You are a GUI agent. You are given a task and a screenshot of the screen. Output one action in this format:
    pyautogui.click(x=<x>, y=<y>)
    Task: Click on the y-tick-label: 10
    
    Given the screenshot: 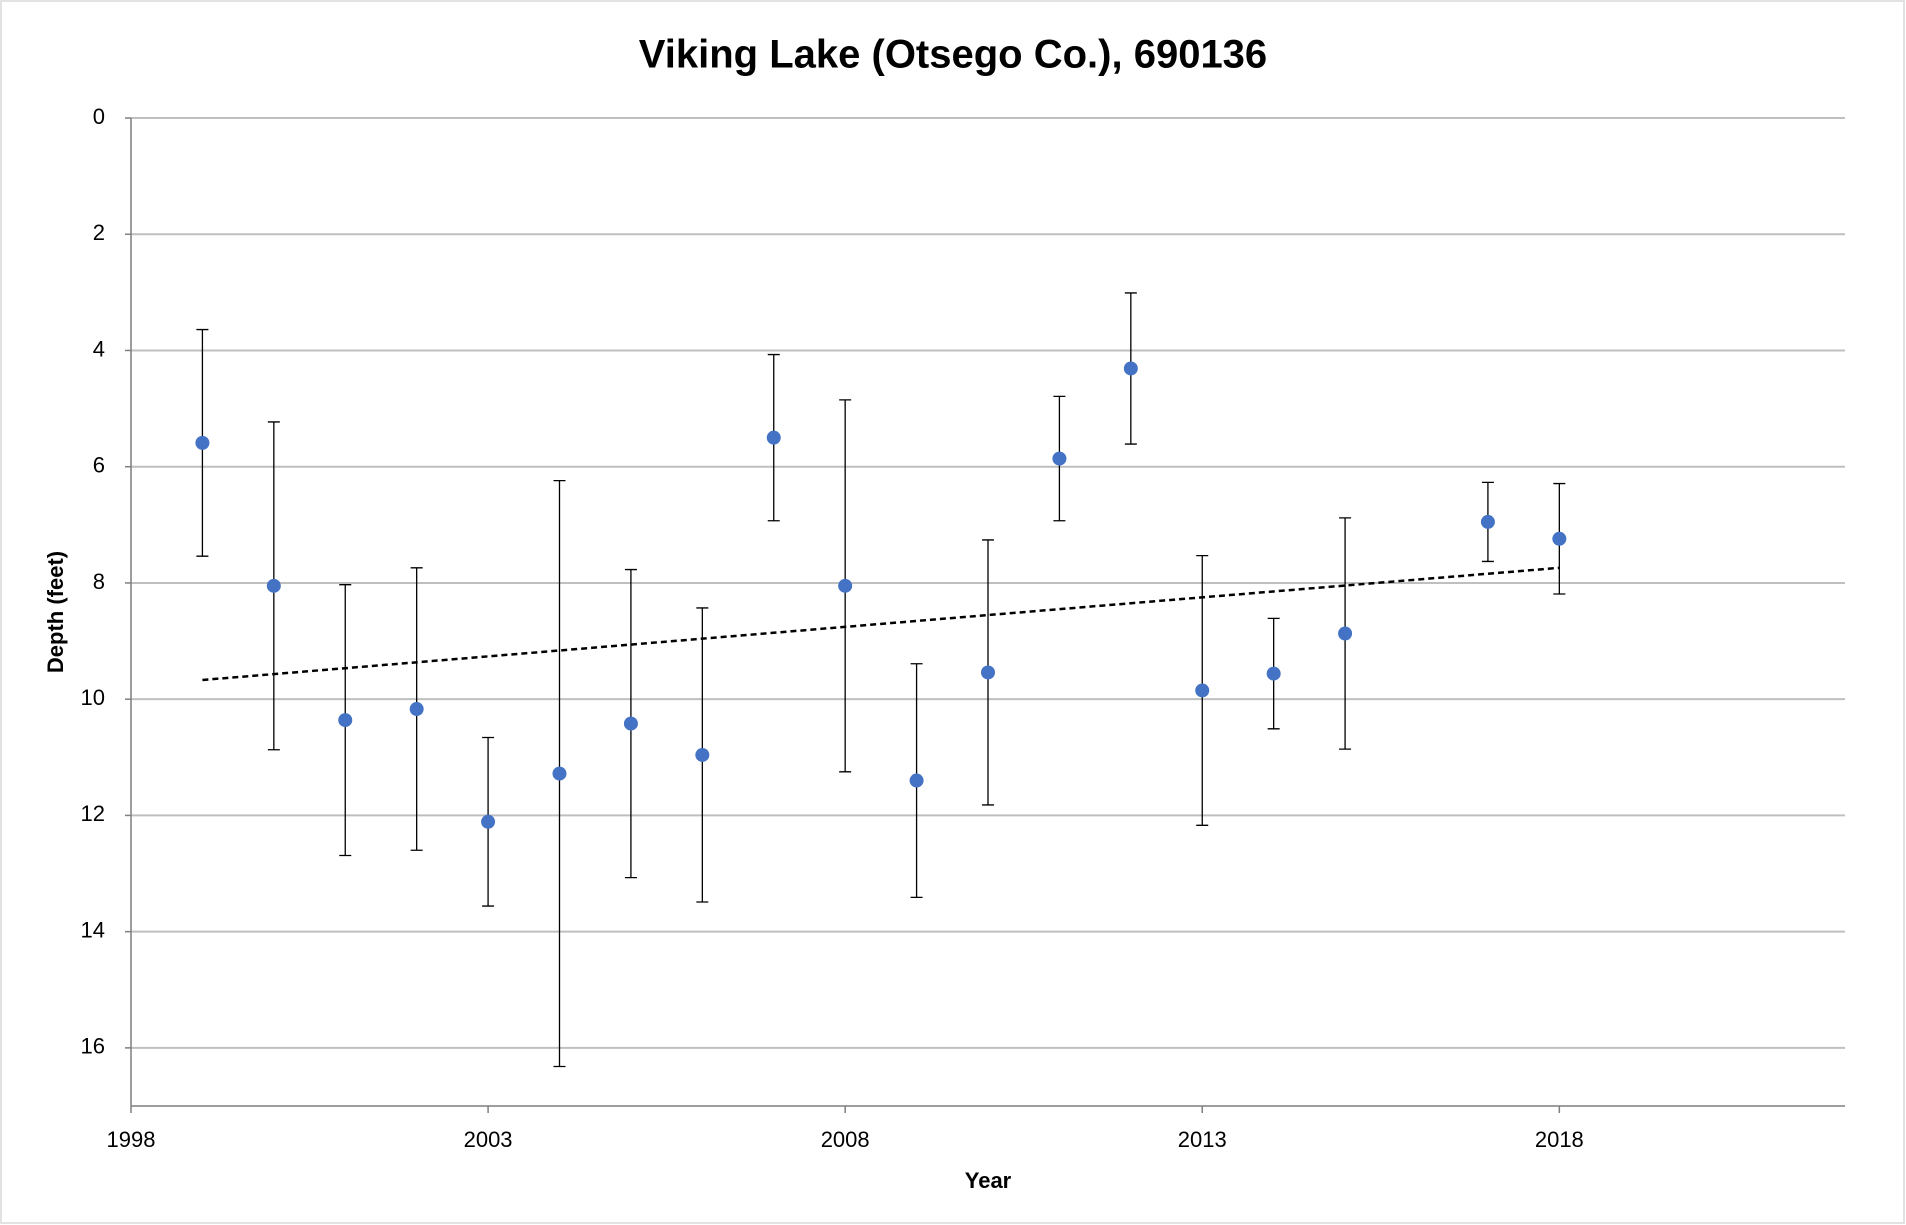 What is the action you would take?
    pyautogui.click(x=93, y=697)
    